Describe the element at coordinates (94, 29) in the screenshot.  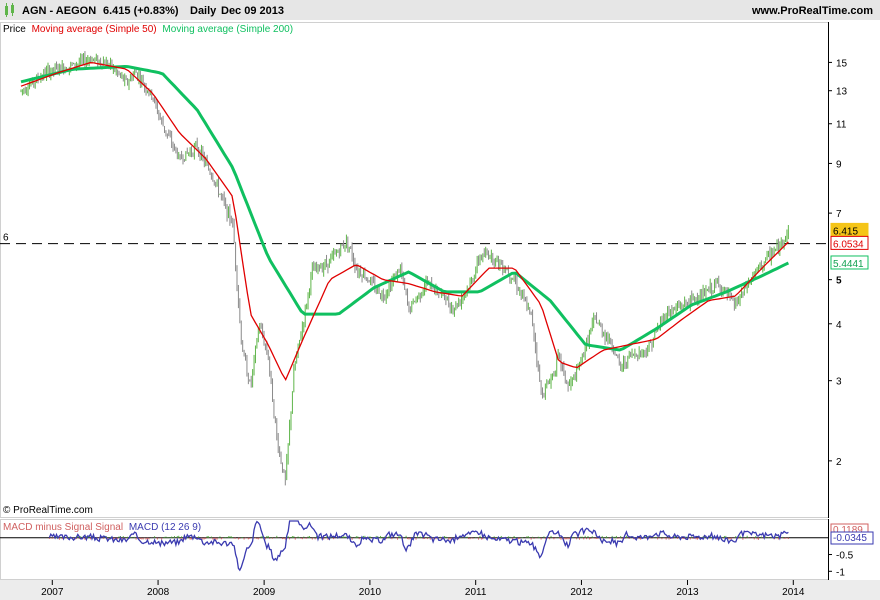
I see `legend-ma50: Moving average (Simple 50)` at that location.